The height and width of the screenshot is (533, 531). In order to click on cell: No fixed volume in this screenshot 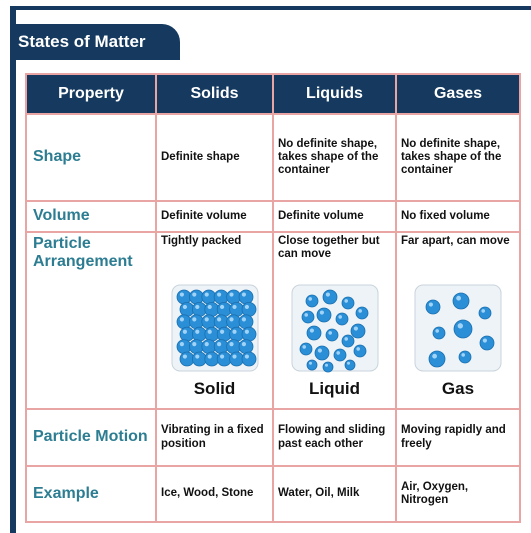, I will do `click(458, 216)`.